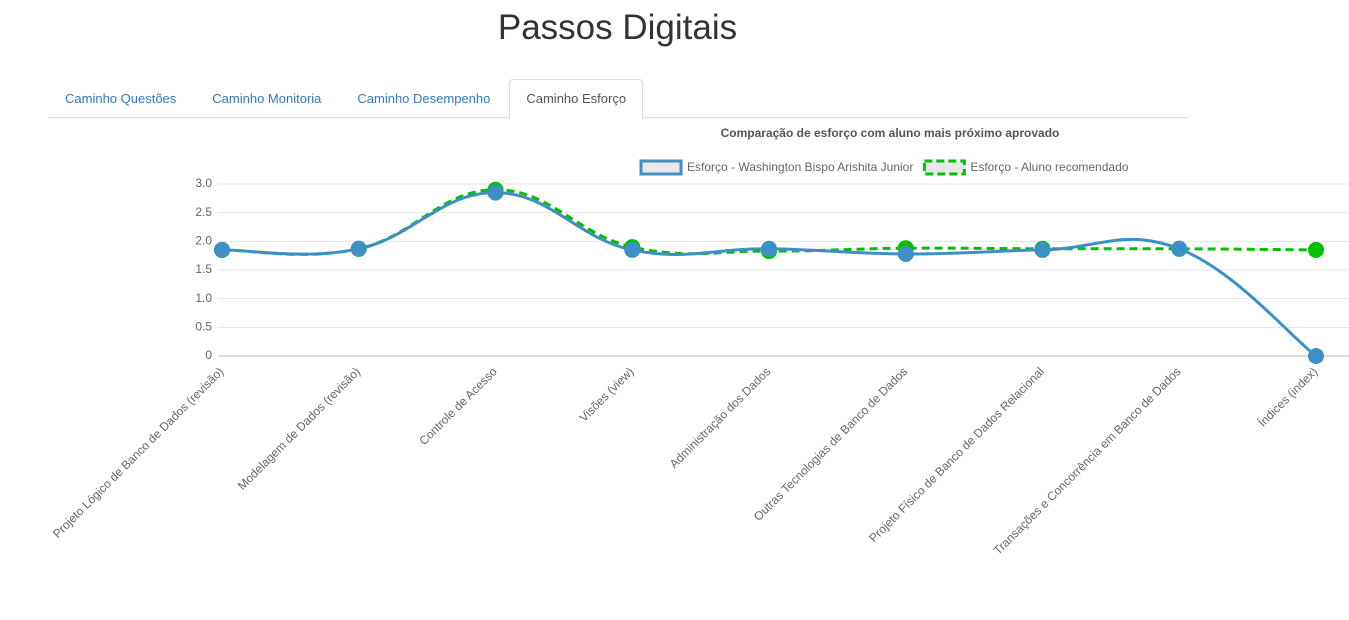  What do you see at coordinates (1049, 167) in the screenshot?
I see `legend-label: Esforço - Aluno recomendado` at bounding box center [1049, 167].